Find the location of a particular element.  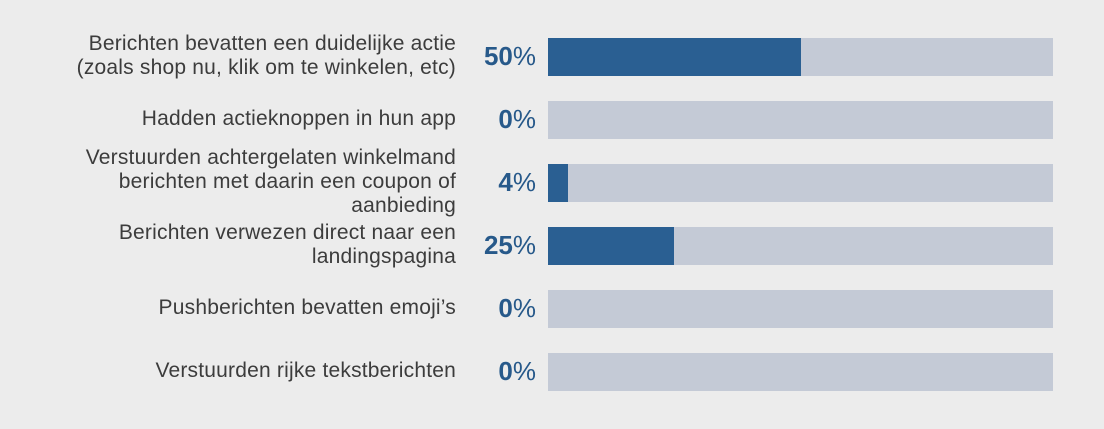

category-label-line: aanbieding is located at coordinates (403, 205).